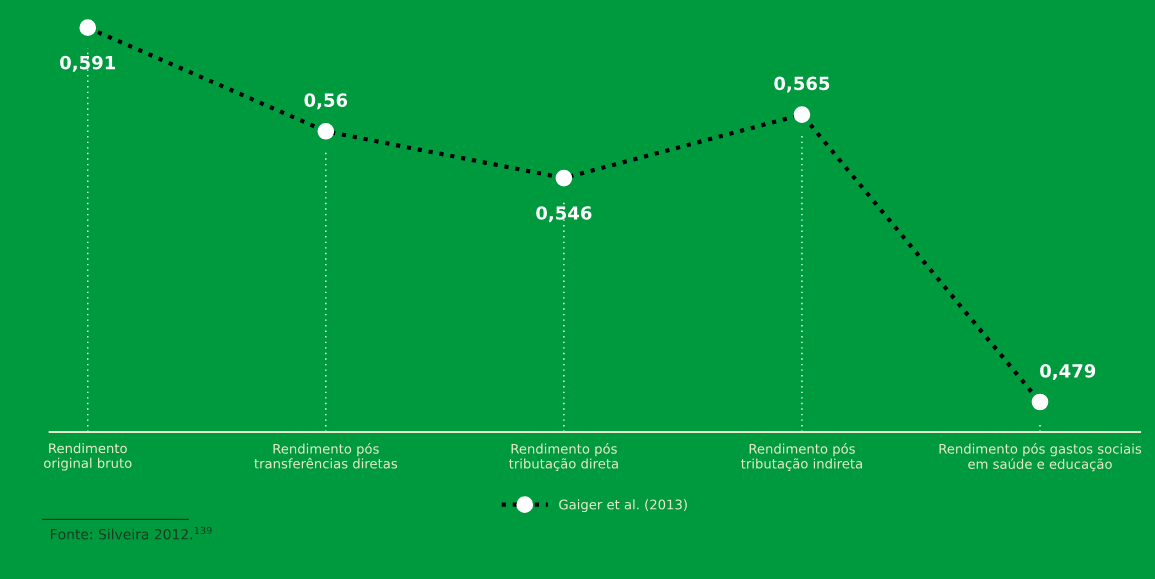 Image resolution: width=1155 pixels, height=579 pixels. What do you see at coordinates (88, 63) in the screenshot?
I see `data-label: 0,591` at bounding box center [88, 63].